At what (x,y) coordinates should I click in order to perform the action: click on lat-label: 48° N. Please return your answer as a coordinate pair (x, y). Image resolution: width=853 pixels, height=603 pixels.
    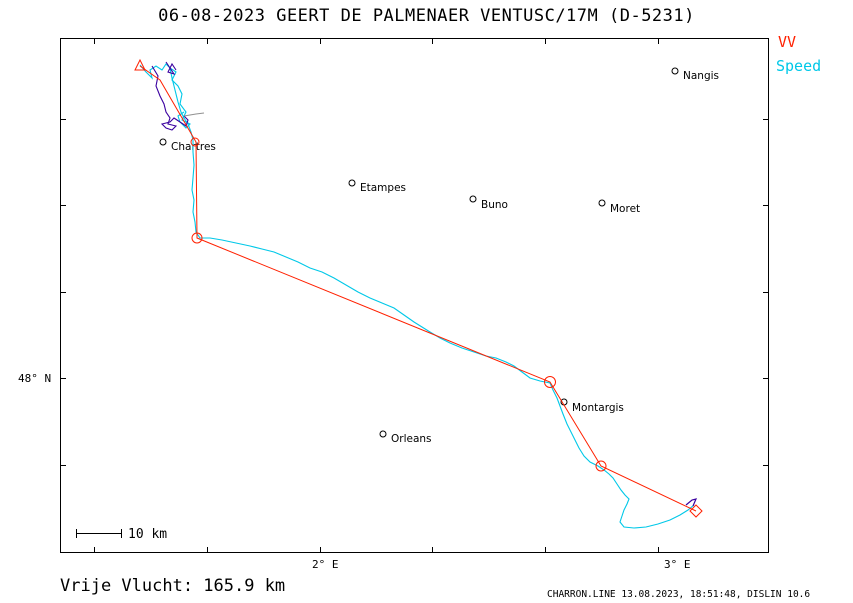
    Looking at the image, I should click on (34, 378).